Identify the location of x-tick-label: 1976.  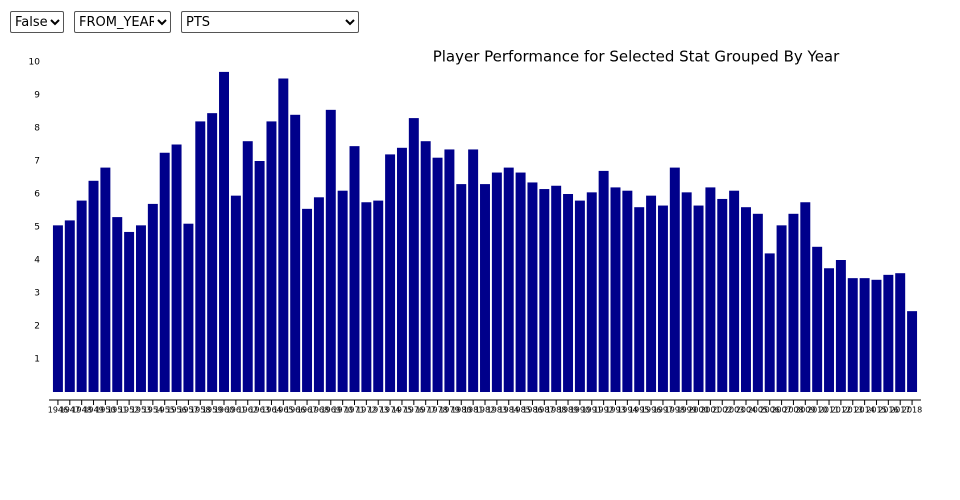
(414, 410).